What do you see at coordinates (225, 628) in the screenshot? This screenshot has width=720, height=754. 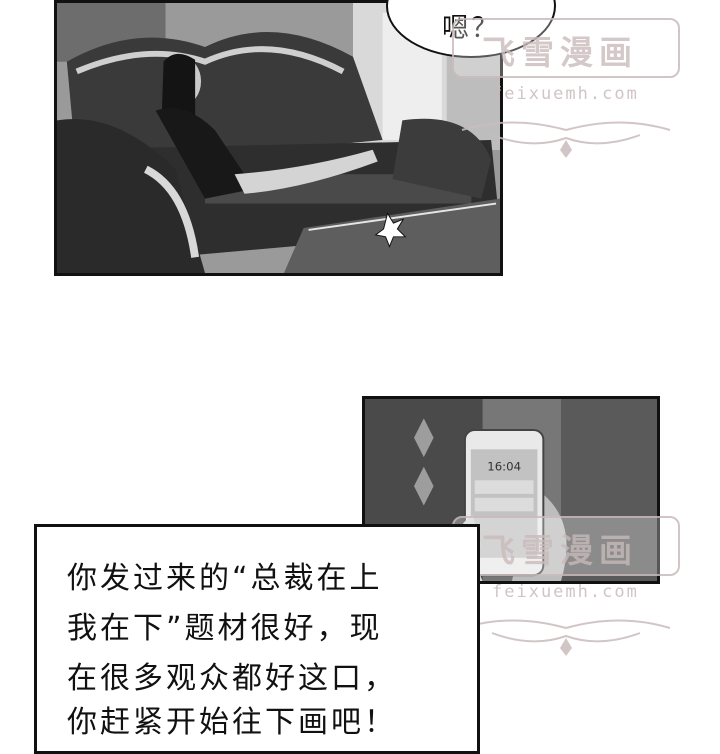 I see `narration-line: 我在下”题材很好，现` at bounding box center [225, 628].